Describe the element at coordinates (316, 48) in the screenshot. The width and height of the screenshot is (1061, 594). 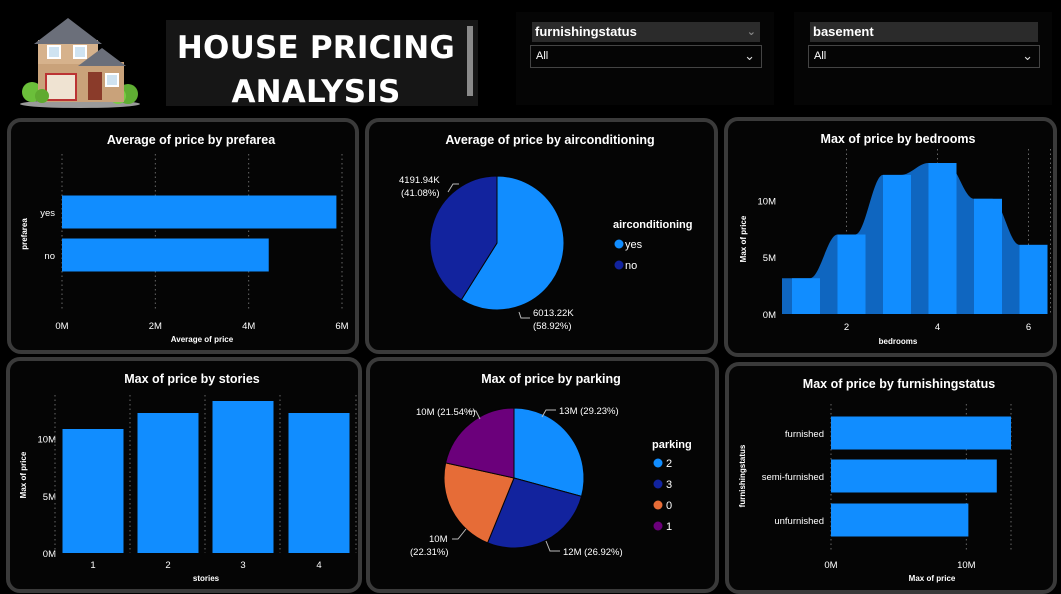
I see `page-title-line1: HOUSE PRICING` at that location.